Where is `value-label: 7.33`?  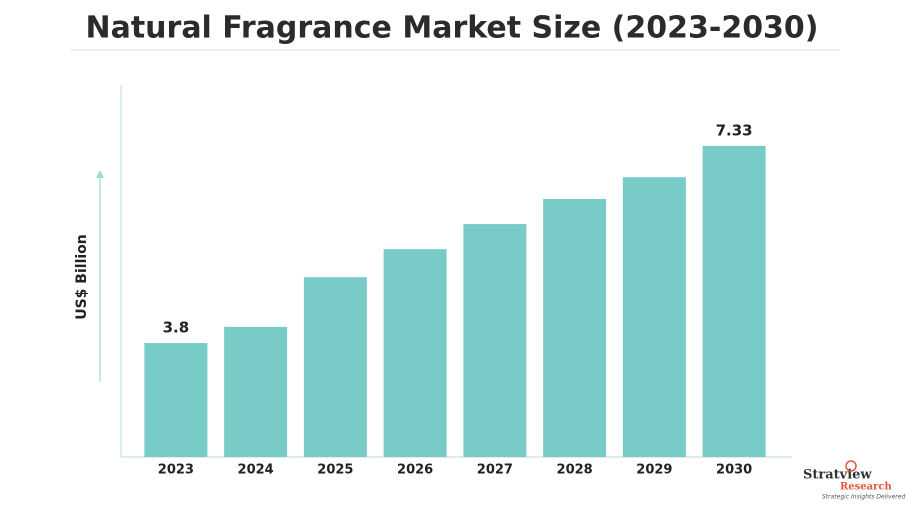
value-label: 7.33 is located at coordinates (734, 130).